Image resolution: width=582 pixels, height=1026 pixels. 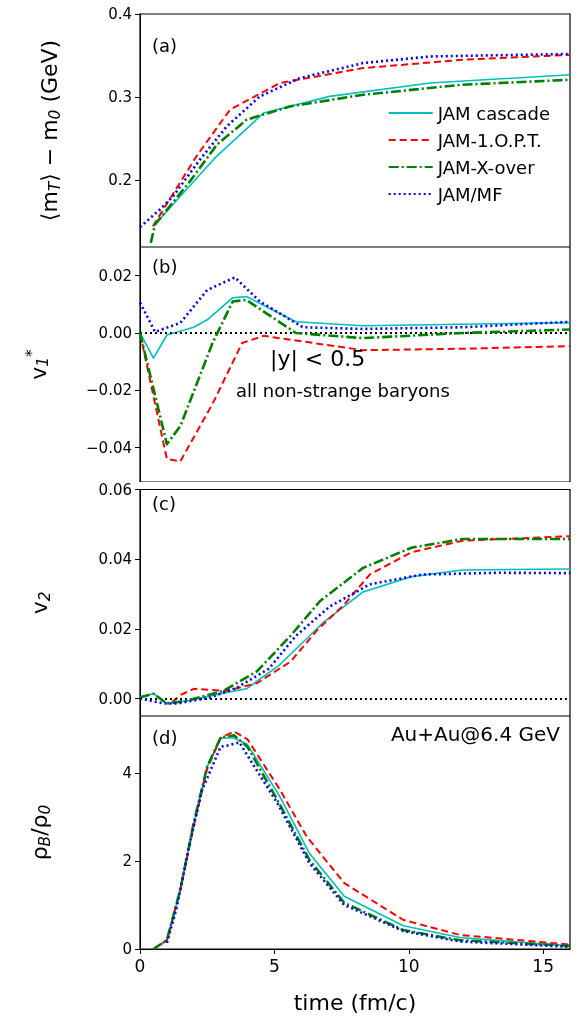 I want to click on annotation: (a), so click(x=165, y=45).